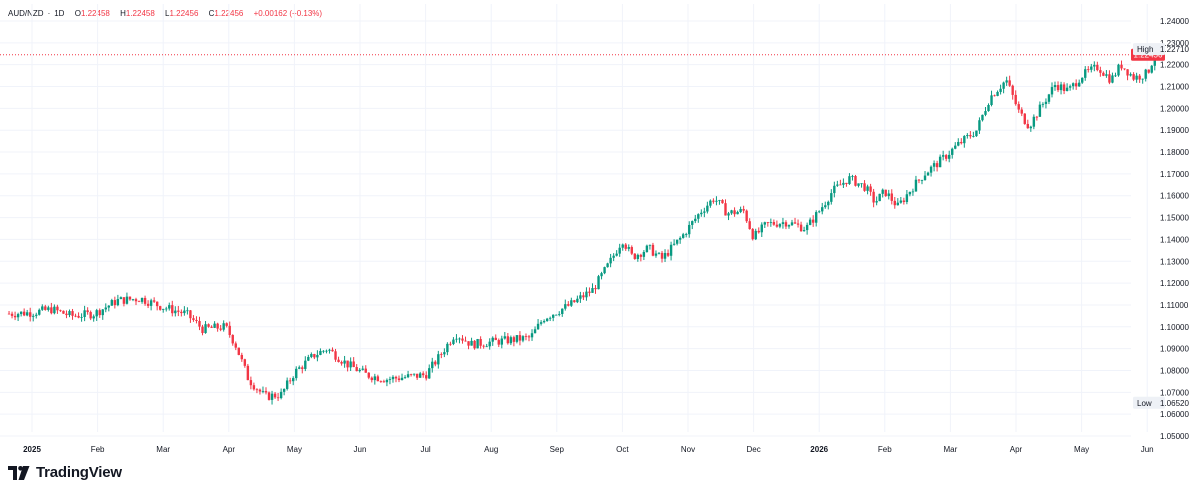 The height and width of the screenshot is (494, 1200). Describe the element at coordinates (1174, 218) in the screenshot. I see `price-tick-label: 1.15000` at that location.